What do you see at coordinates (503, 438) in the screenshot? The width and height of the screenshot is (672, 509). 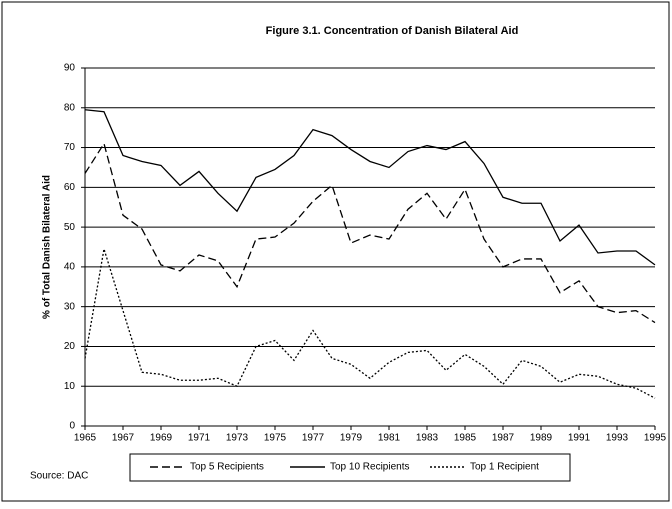 I see `x-tick-label: 1987` at bounding box center [503, 438].